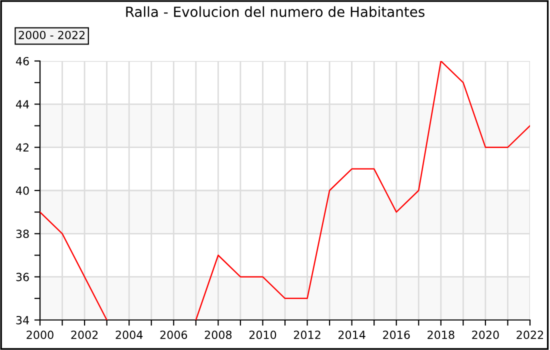  Describe the element at coordinates (22, 234) in the screenshot. I see `y-tick-label: 38` at that location.